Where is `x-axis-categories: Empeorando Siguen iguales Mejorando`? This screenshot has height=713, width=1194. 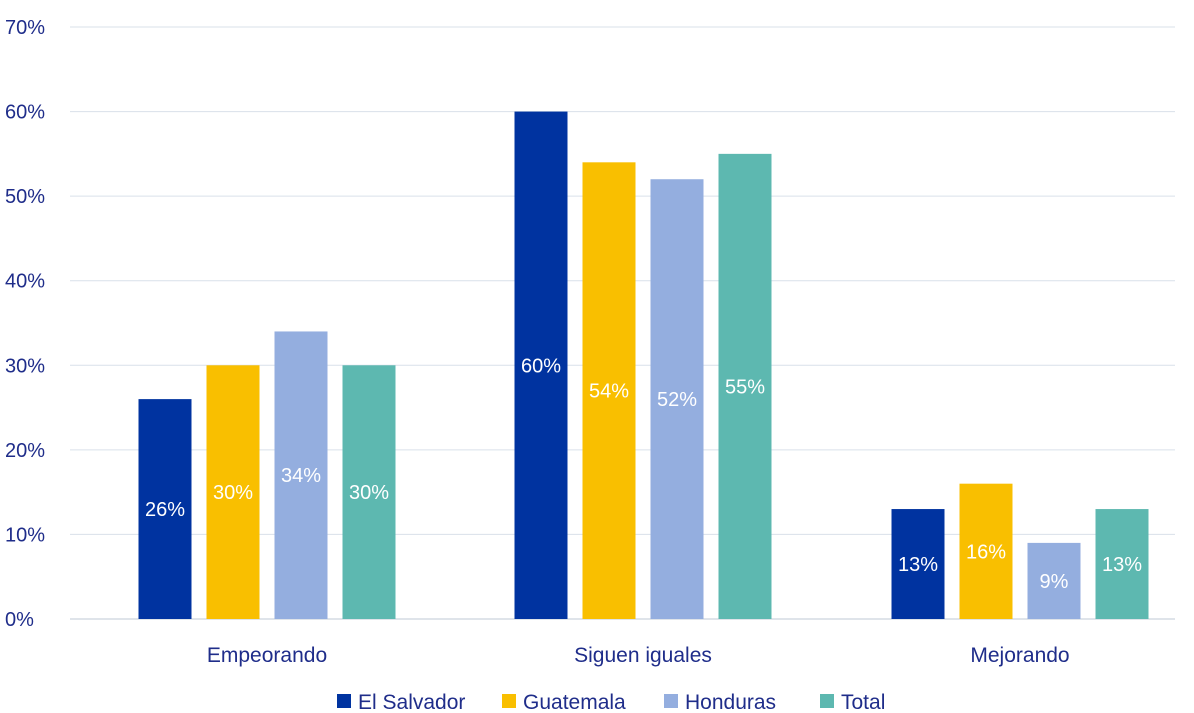 x-axis-categories: Empeorando Siguen iguales Mejorando is located at coordinates (638, 655).